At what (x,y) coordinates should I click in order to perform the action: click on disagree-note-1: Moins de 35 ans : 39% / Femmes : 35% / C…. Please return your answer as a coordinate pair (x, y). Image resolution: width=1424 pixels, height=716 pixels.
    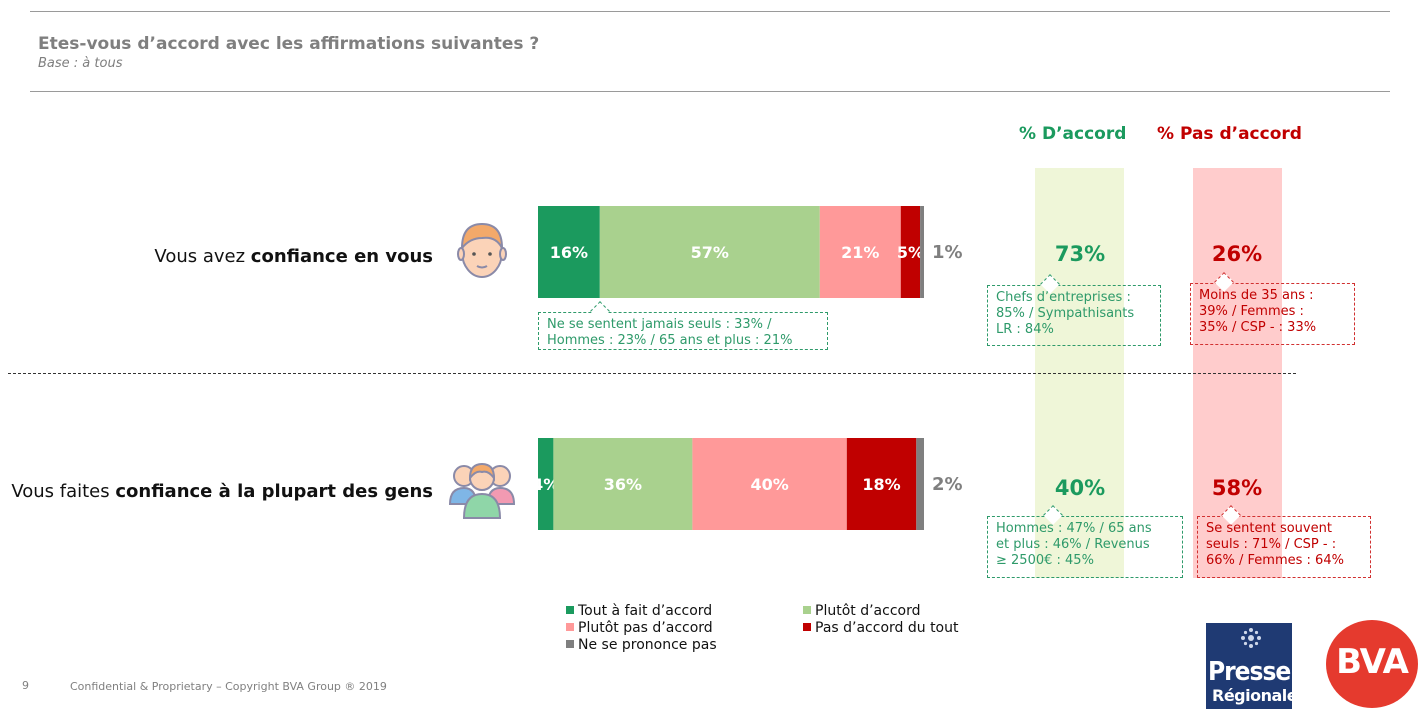
    Looking at the image, I should click on (1272, 308).